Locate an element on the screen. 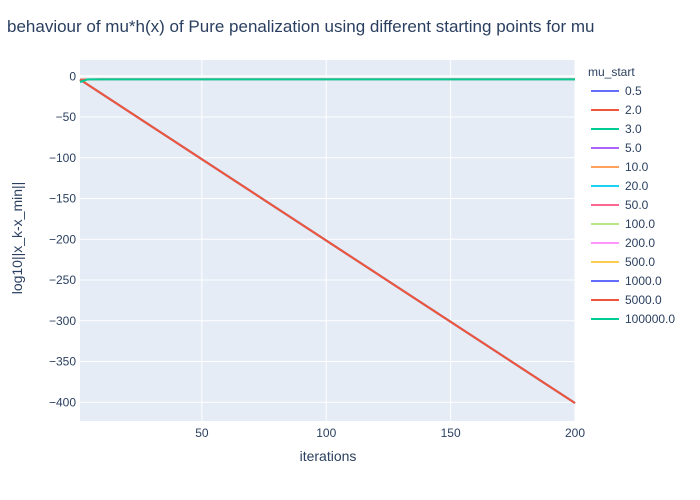 This screenshot has height=500, width=700. x-axis-title: iterations is located at coordinates (328, 456).